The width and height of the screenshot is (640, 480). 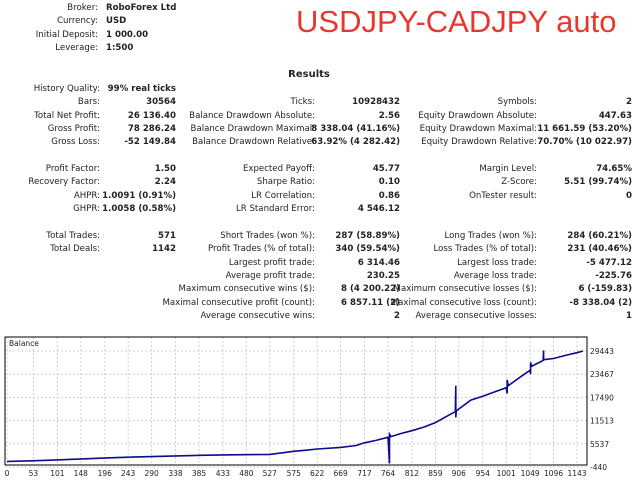 I want to click on report-title: USDJPY-CADJPY auto, so click(x=456, y=21).